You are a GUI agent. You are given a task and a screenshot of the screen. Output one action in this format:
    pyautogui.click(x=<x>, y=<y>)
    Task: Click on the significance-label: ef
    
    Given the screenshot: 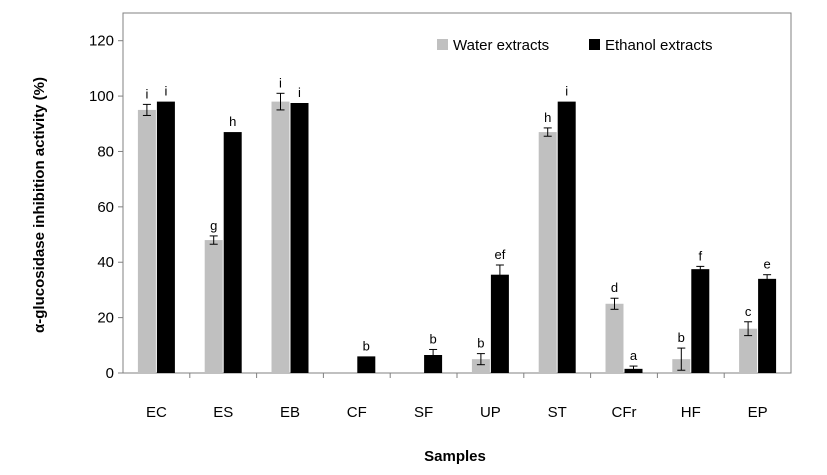 What is the action you would take?
    pyautogui.click(x=499, y=254)
    